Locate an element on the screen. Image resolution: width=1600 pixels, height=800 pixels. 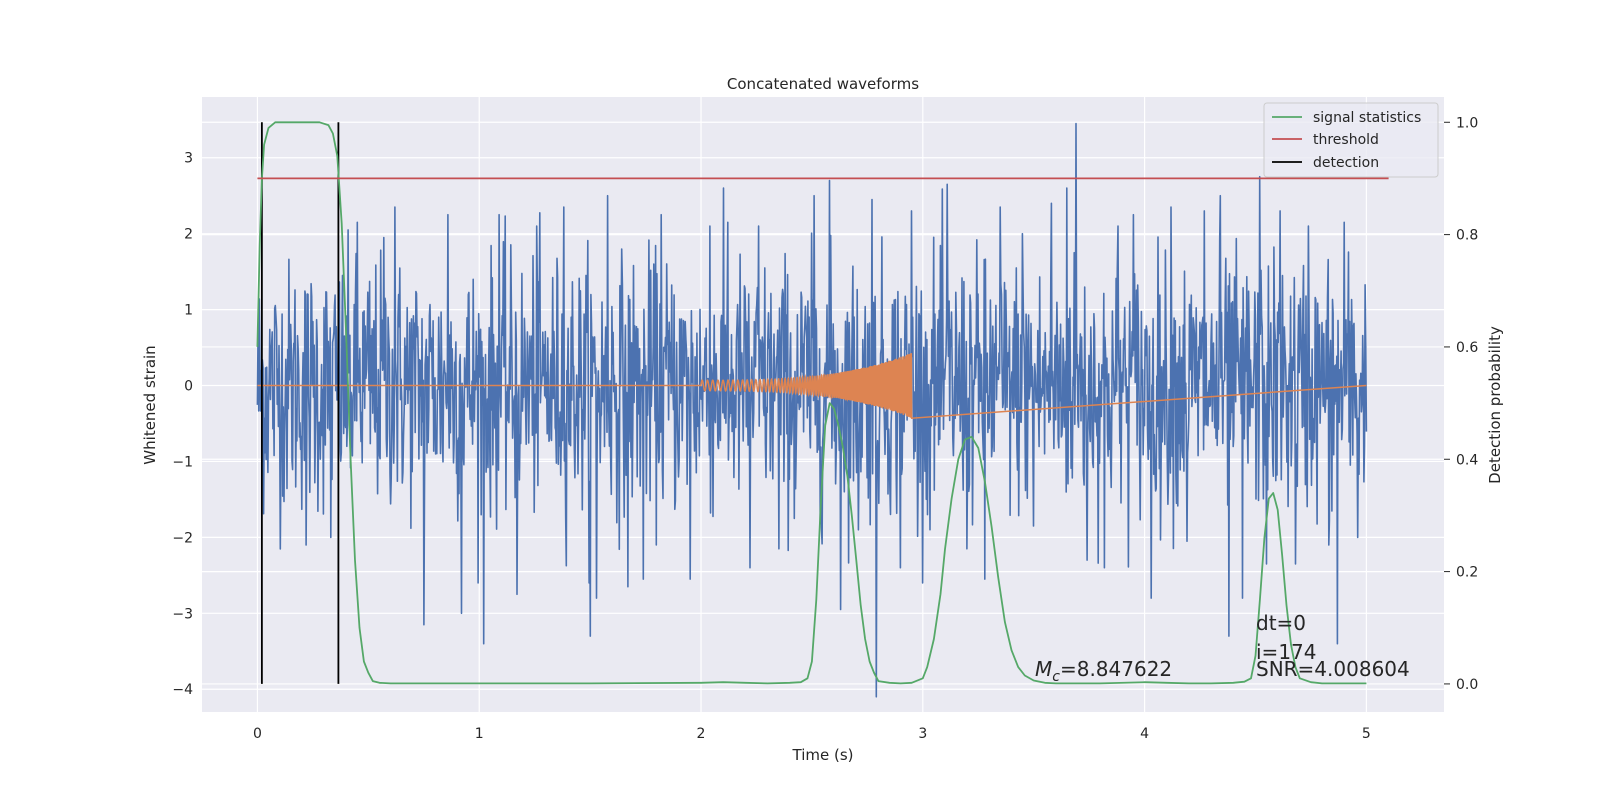
annotation-mc-symbol: M is located at coordinates (1043, 669).